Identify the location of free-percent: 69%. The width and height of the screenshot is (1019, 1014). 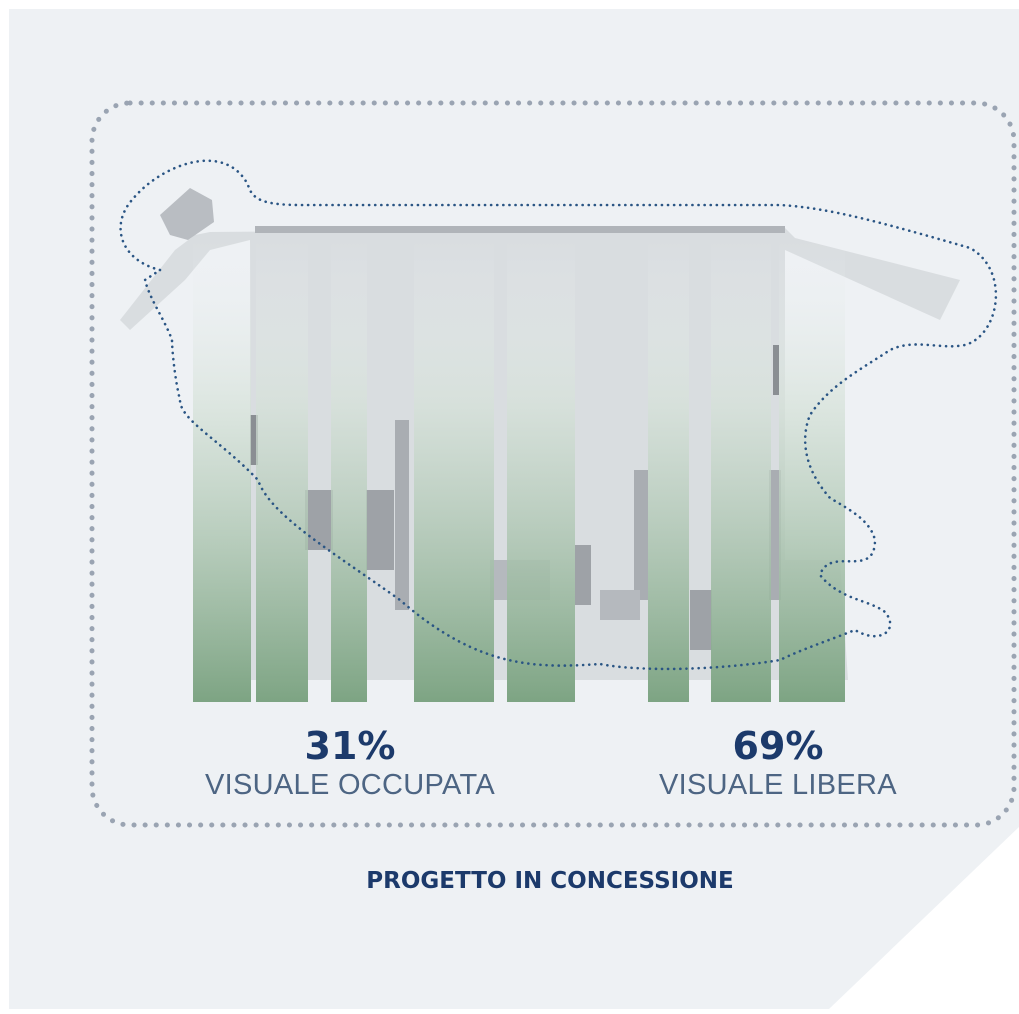
(778, 746).